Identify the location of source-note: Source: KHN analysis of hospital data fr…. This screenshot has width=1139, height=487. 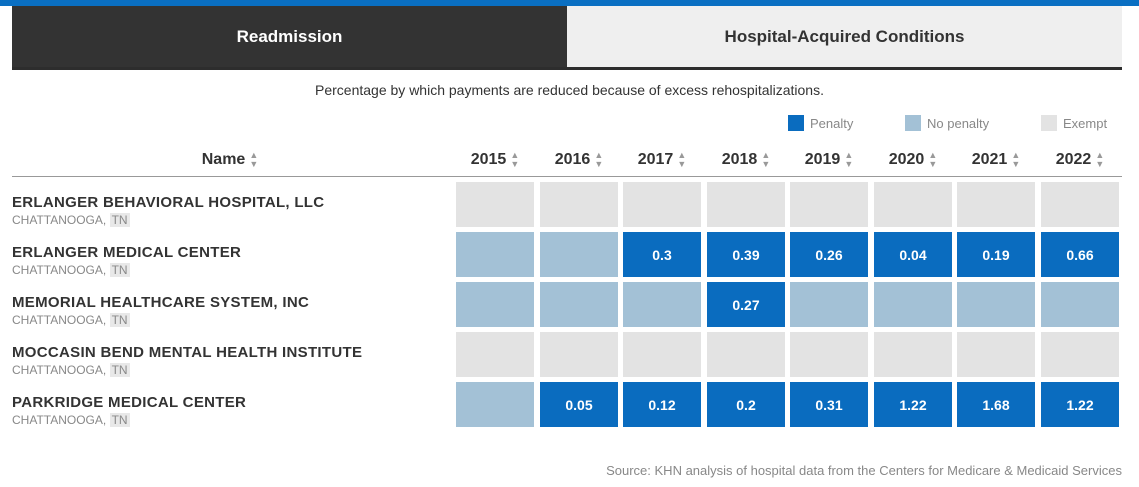
(864, 470).